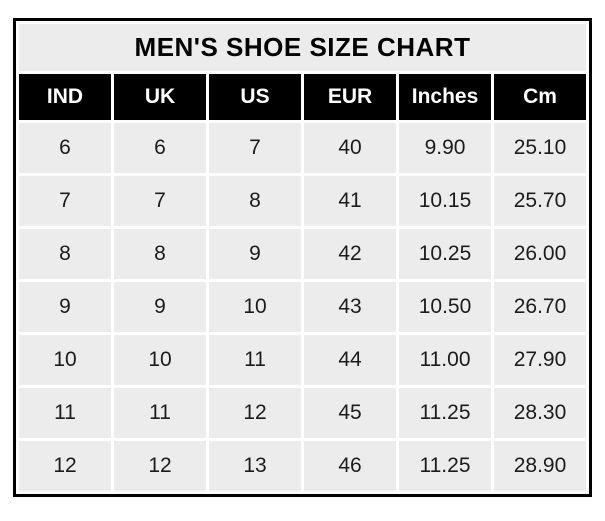 The width and height of the screenshot is (605, 521). Describe the element at coordinates (160, 97) in the screenshot. I see `column-header-uk: UK` at that location.